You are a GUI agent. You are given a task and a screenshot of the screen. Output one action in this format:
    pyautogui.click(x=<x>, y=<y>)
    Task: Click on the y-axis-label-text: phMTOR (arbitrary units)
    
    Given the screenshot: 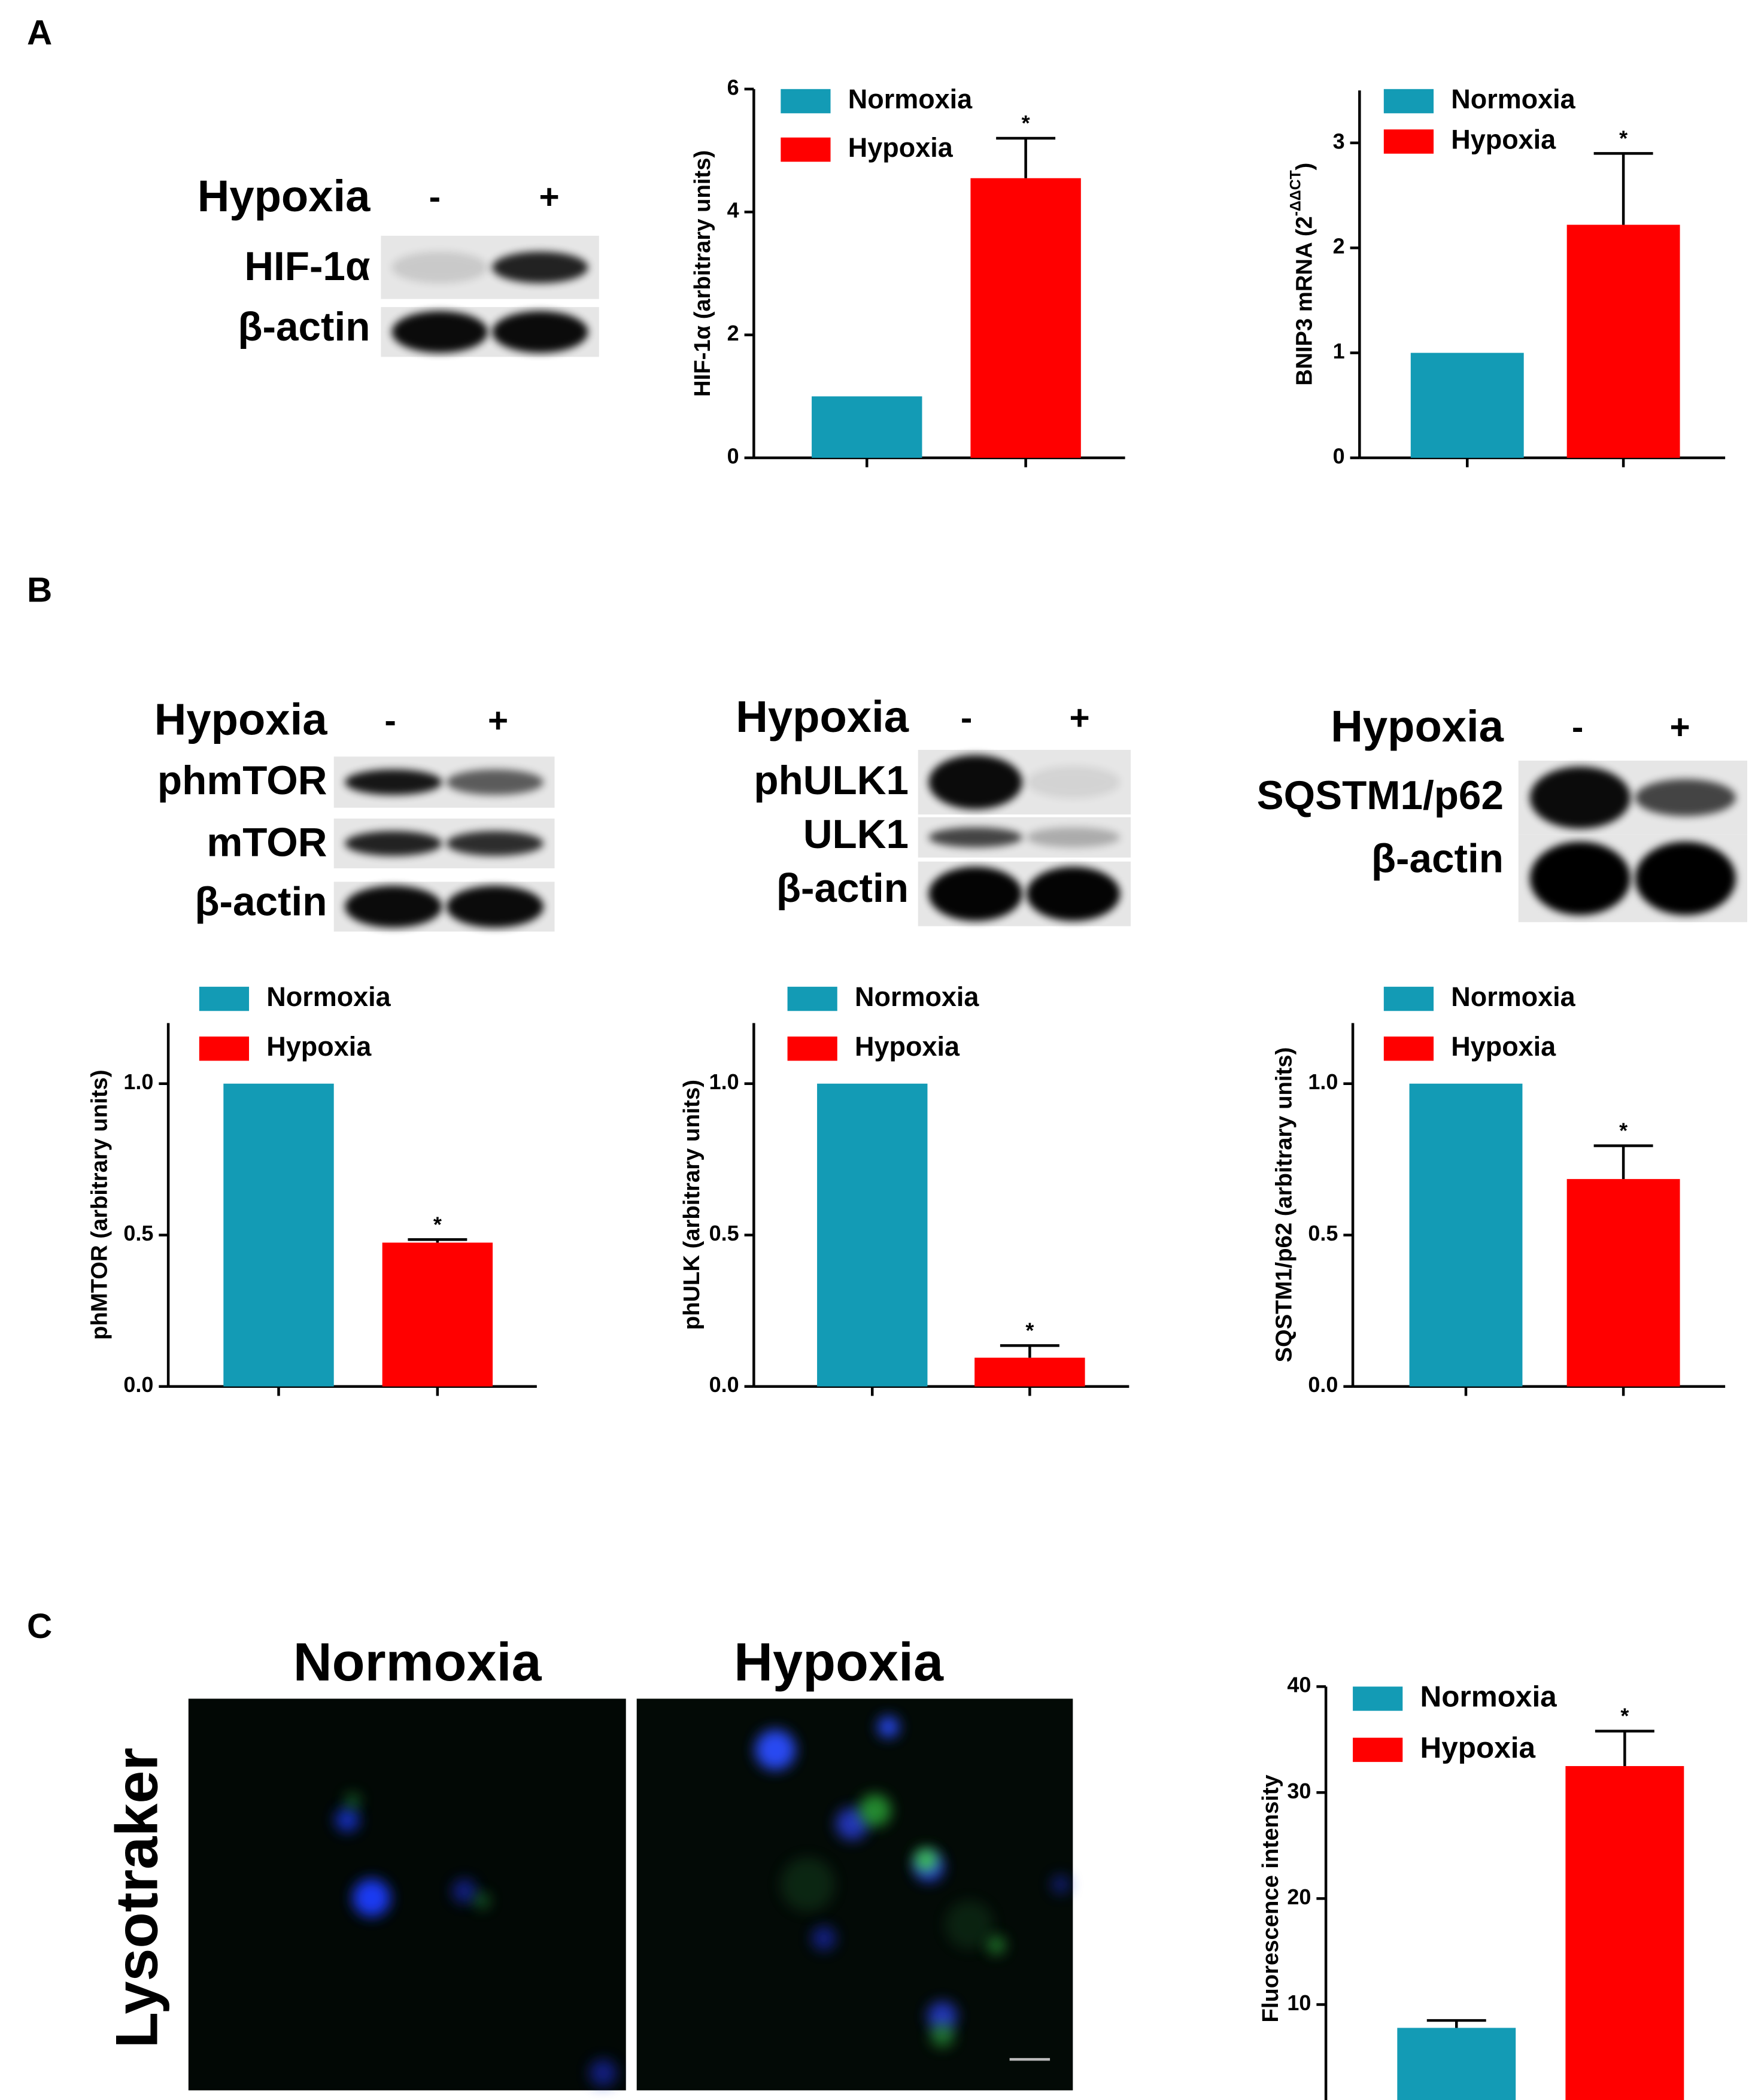 What is the action you would take?
    pyautogui.click(x=100, y=1204)
    